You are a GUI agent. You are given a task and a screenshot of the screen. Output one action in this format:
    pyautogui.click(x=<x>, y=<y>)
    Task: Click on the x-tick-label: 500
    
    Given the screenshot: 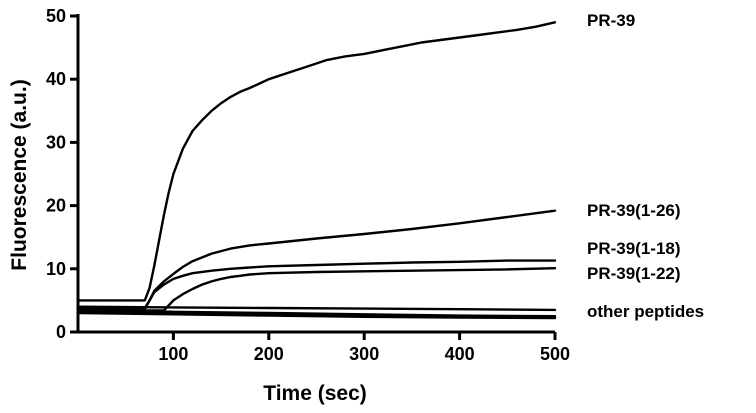 What is the action you would take?
    pyautogui.click(x=555, y=354)
    